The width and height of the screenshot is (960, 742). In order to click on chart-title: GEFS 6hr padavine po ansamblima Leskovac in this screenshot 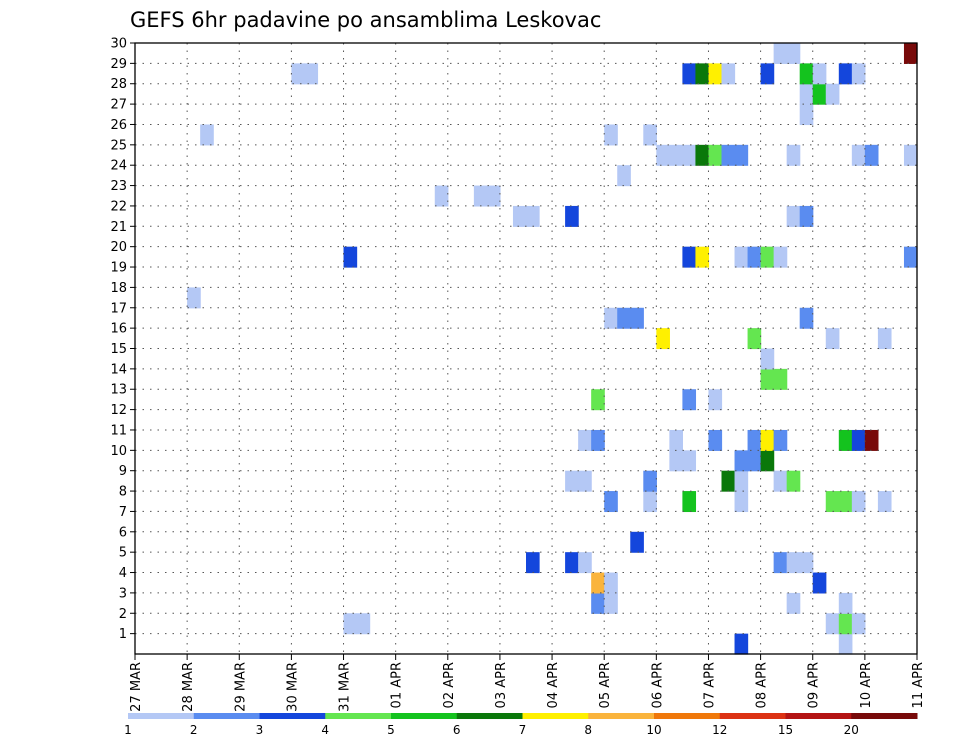, I will do `click(365, 20)`.